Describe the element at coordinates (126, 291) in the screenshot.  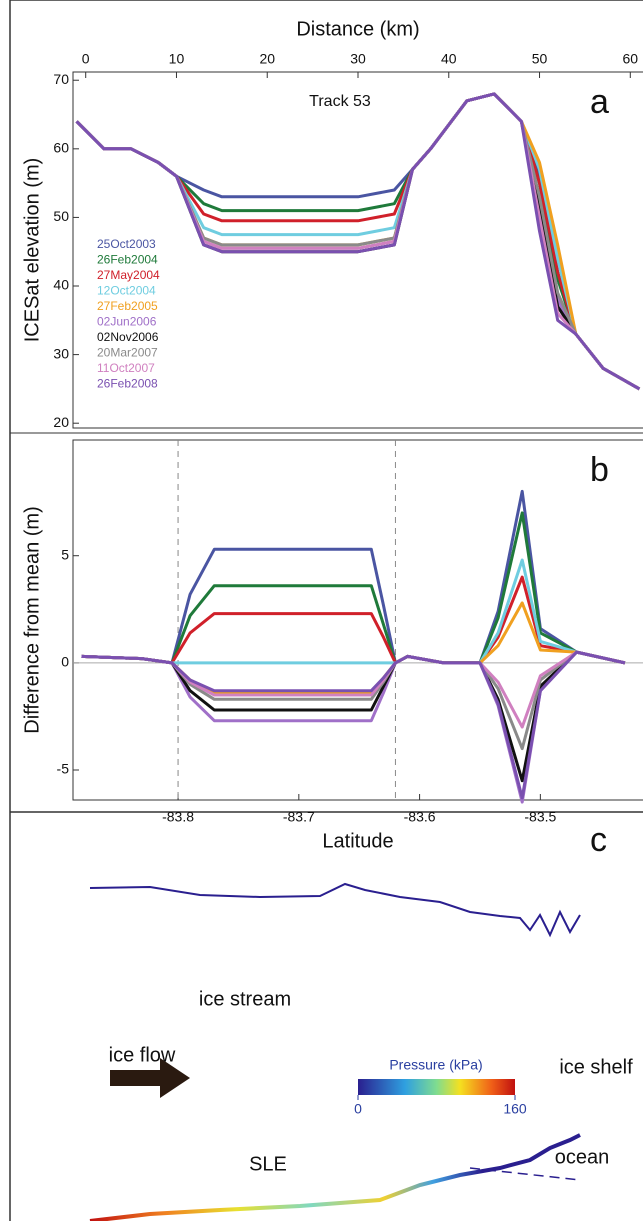
I see `legend-entry: 12Oct2004` at that location.